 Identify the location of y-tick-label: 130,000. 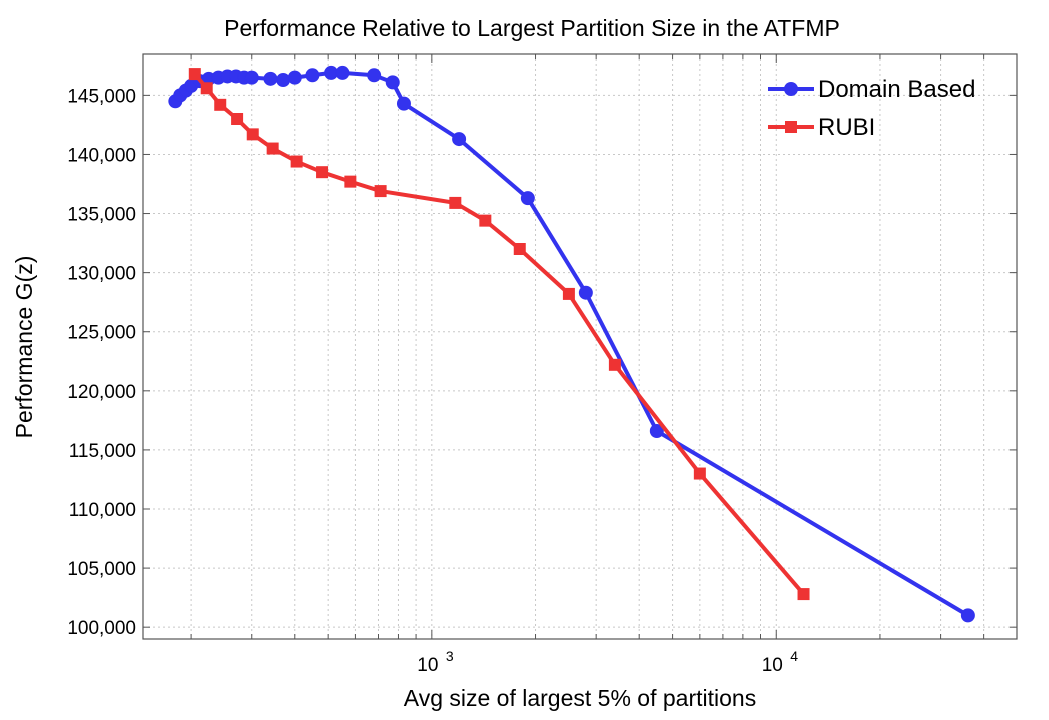
(101, 274).